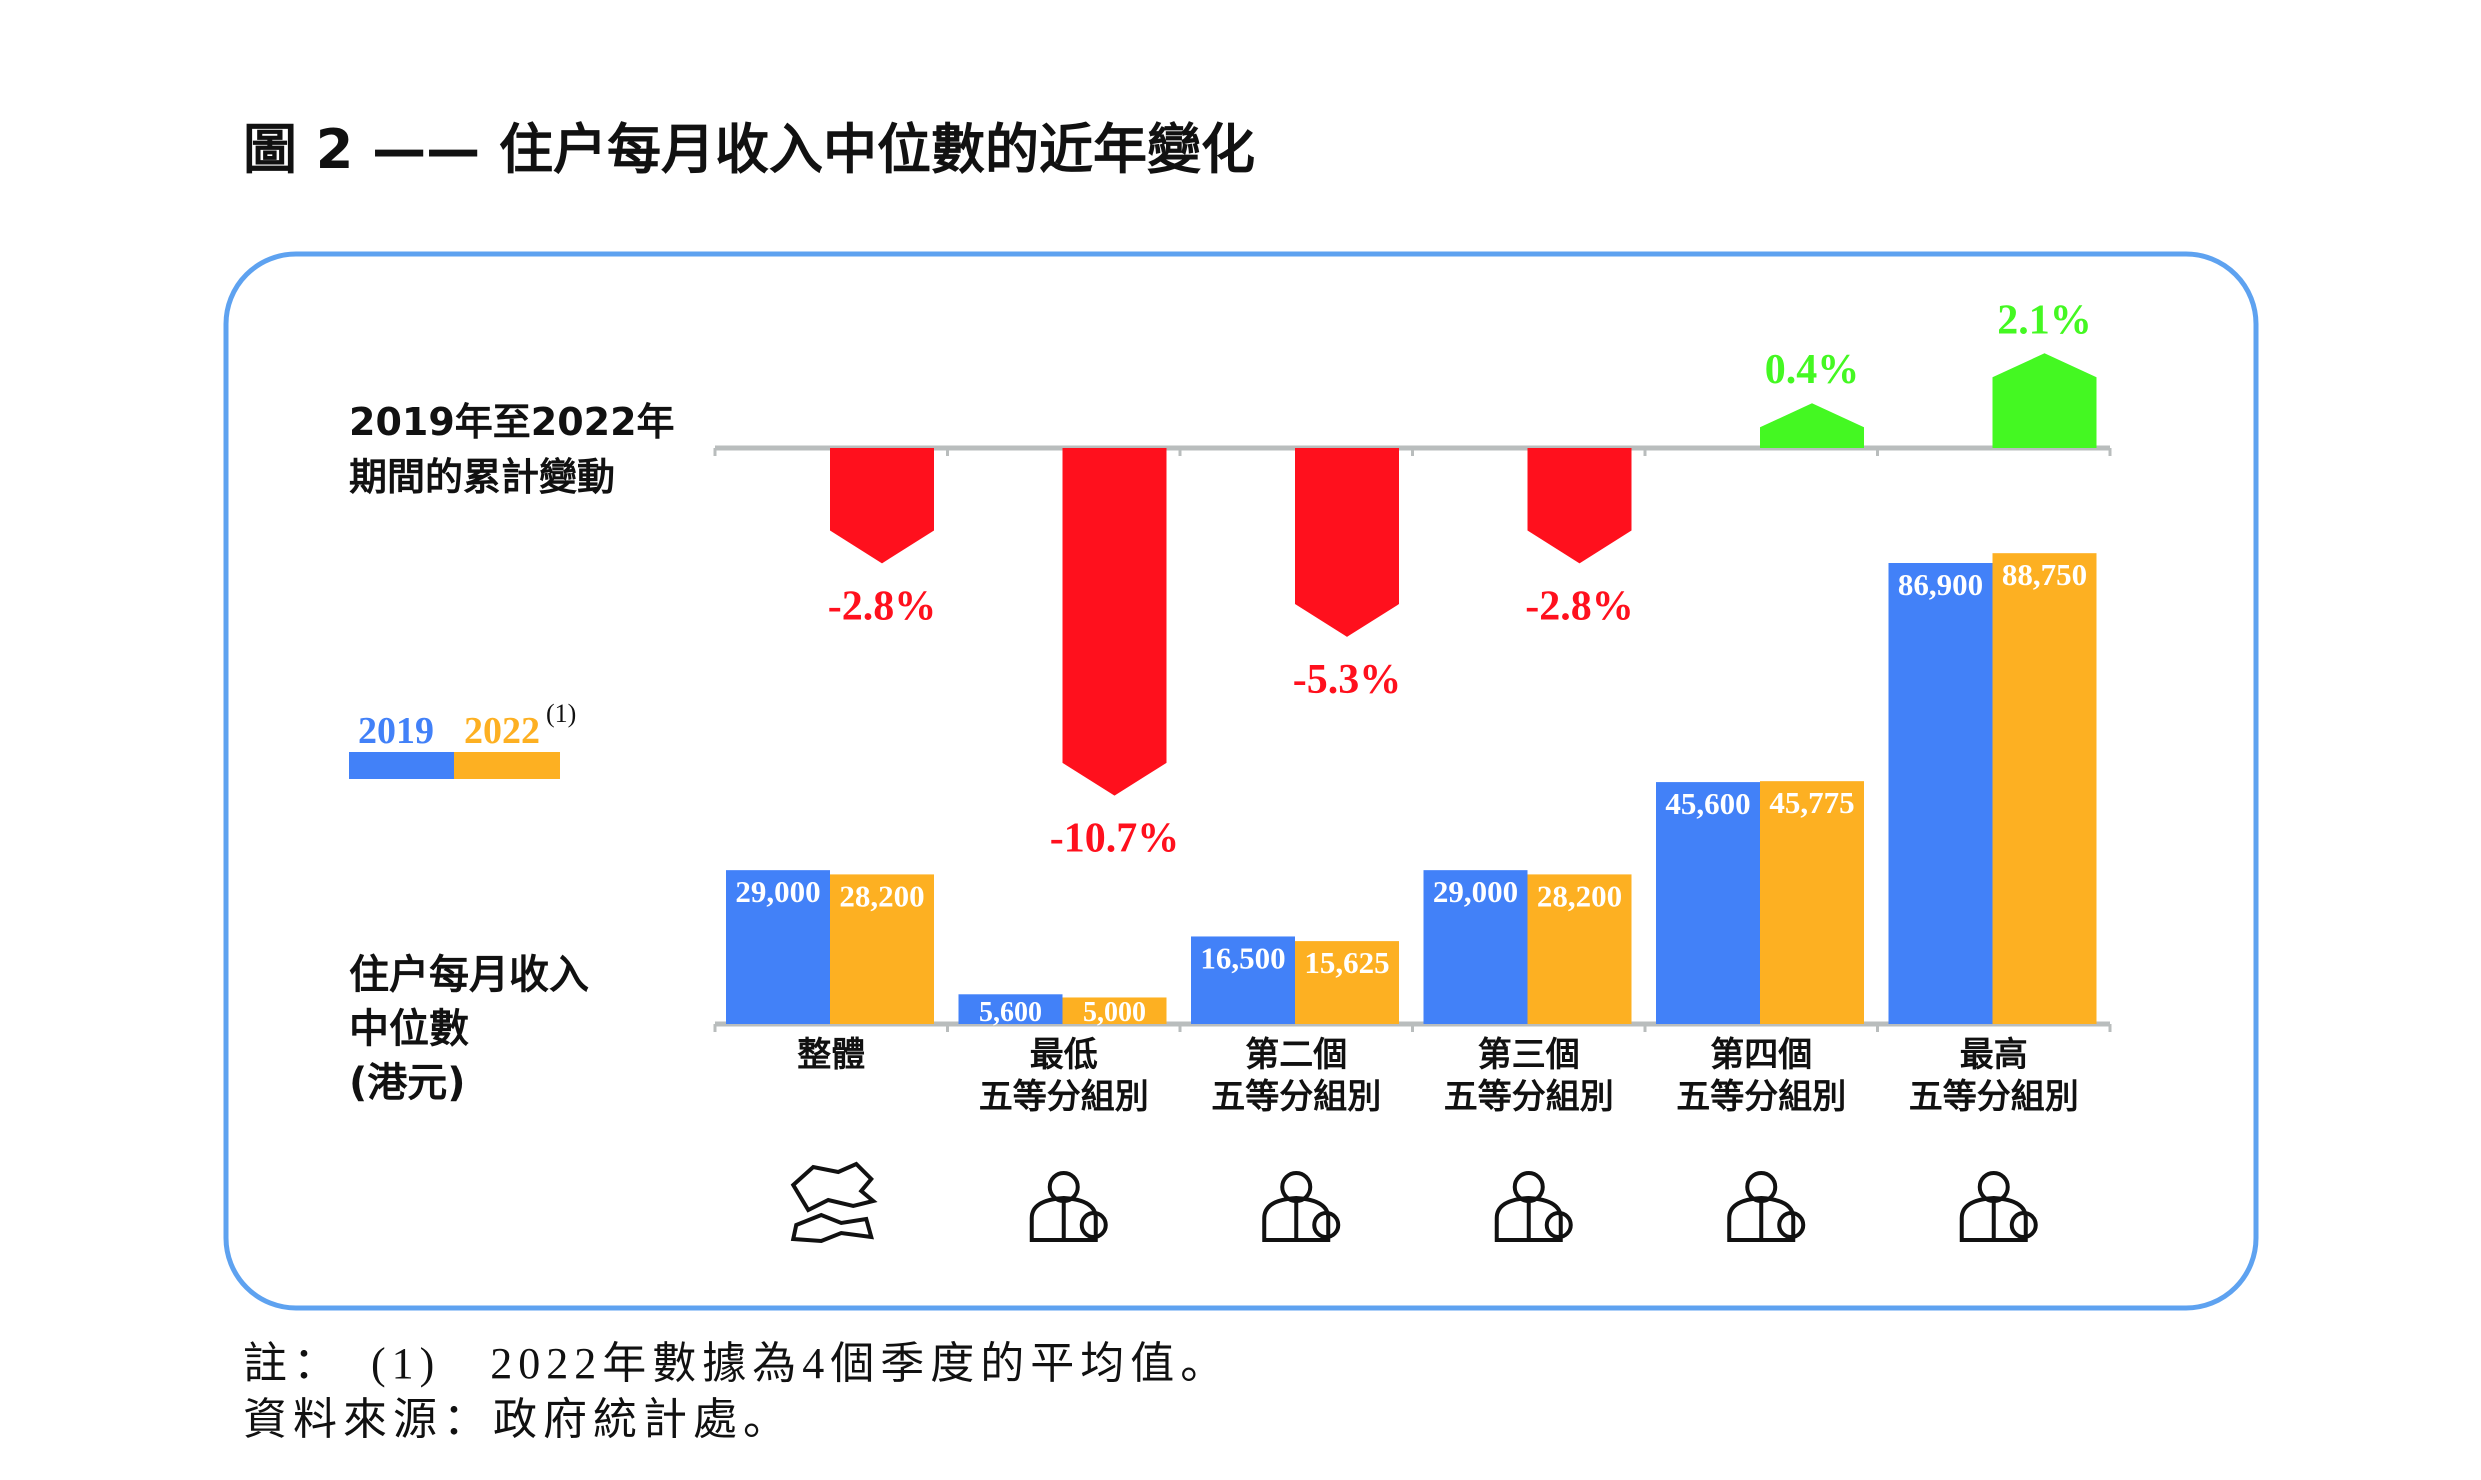 This screenshot has height=1480, width=2481. Describe the element at coordinates (736, 1363) in the screenshot. I see `footnote: 註： (1) 2022年數據為4個季度的平均值。` at that location.